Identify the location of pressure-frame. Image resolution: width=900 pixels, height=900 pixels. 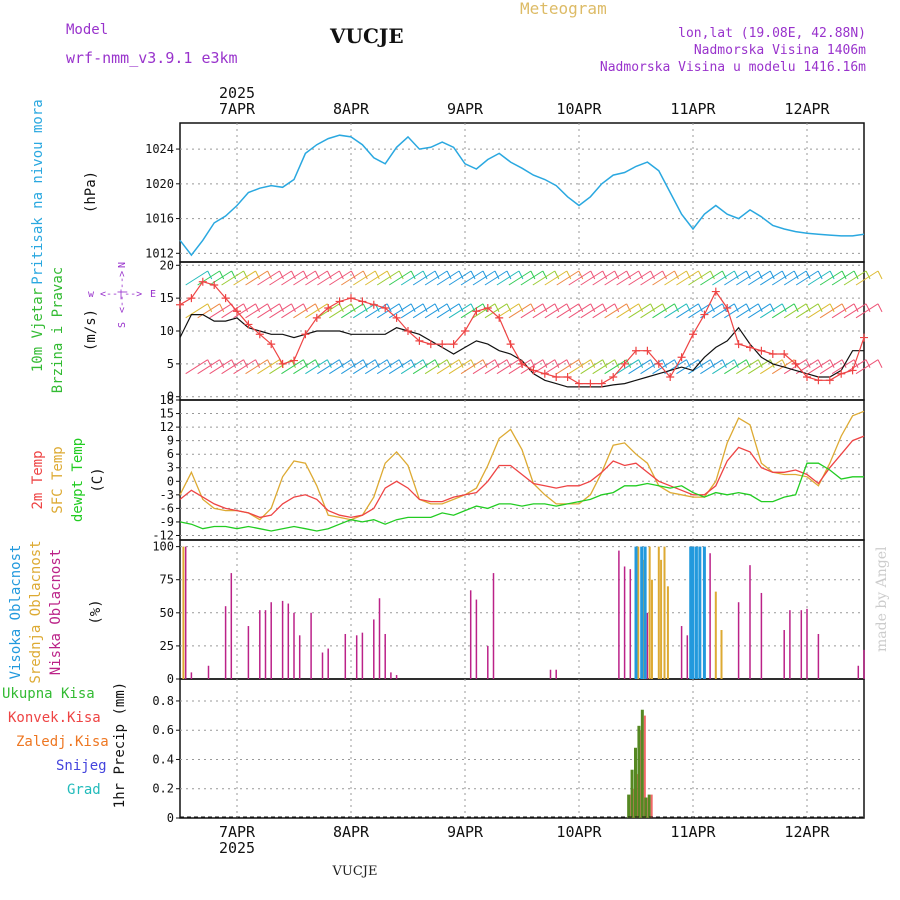
(522, 192).